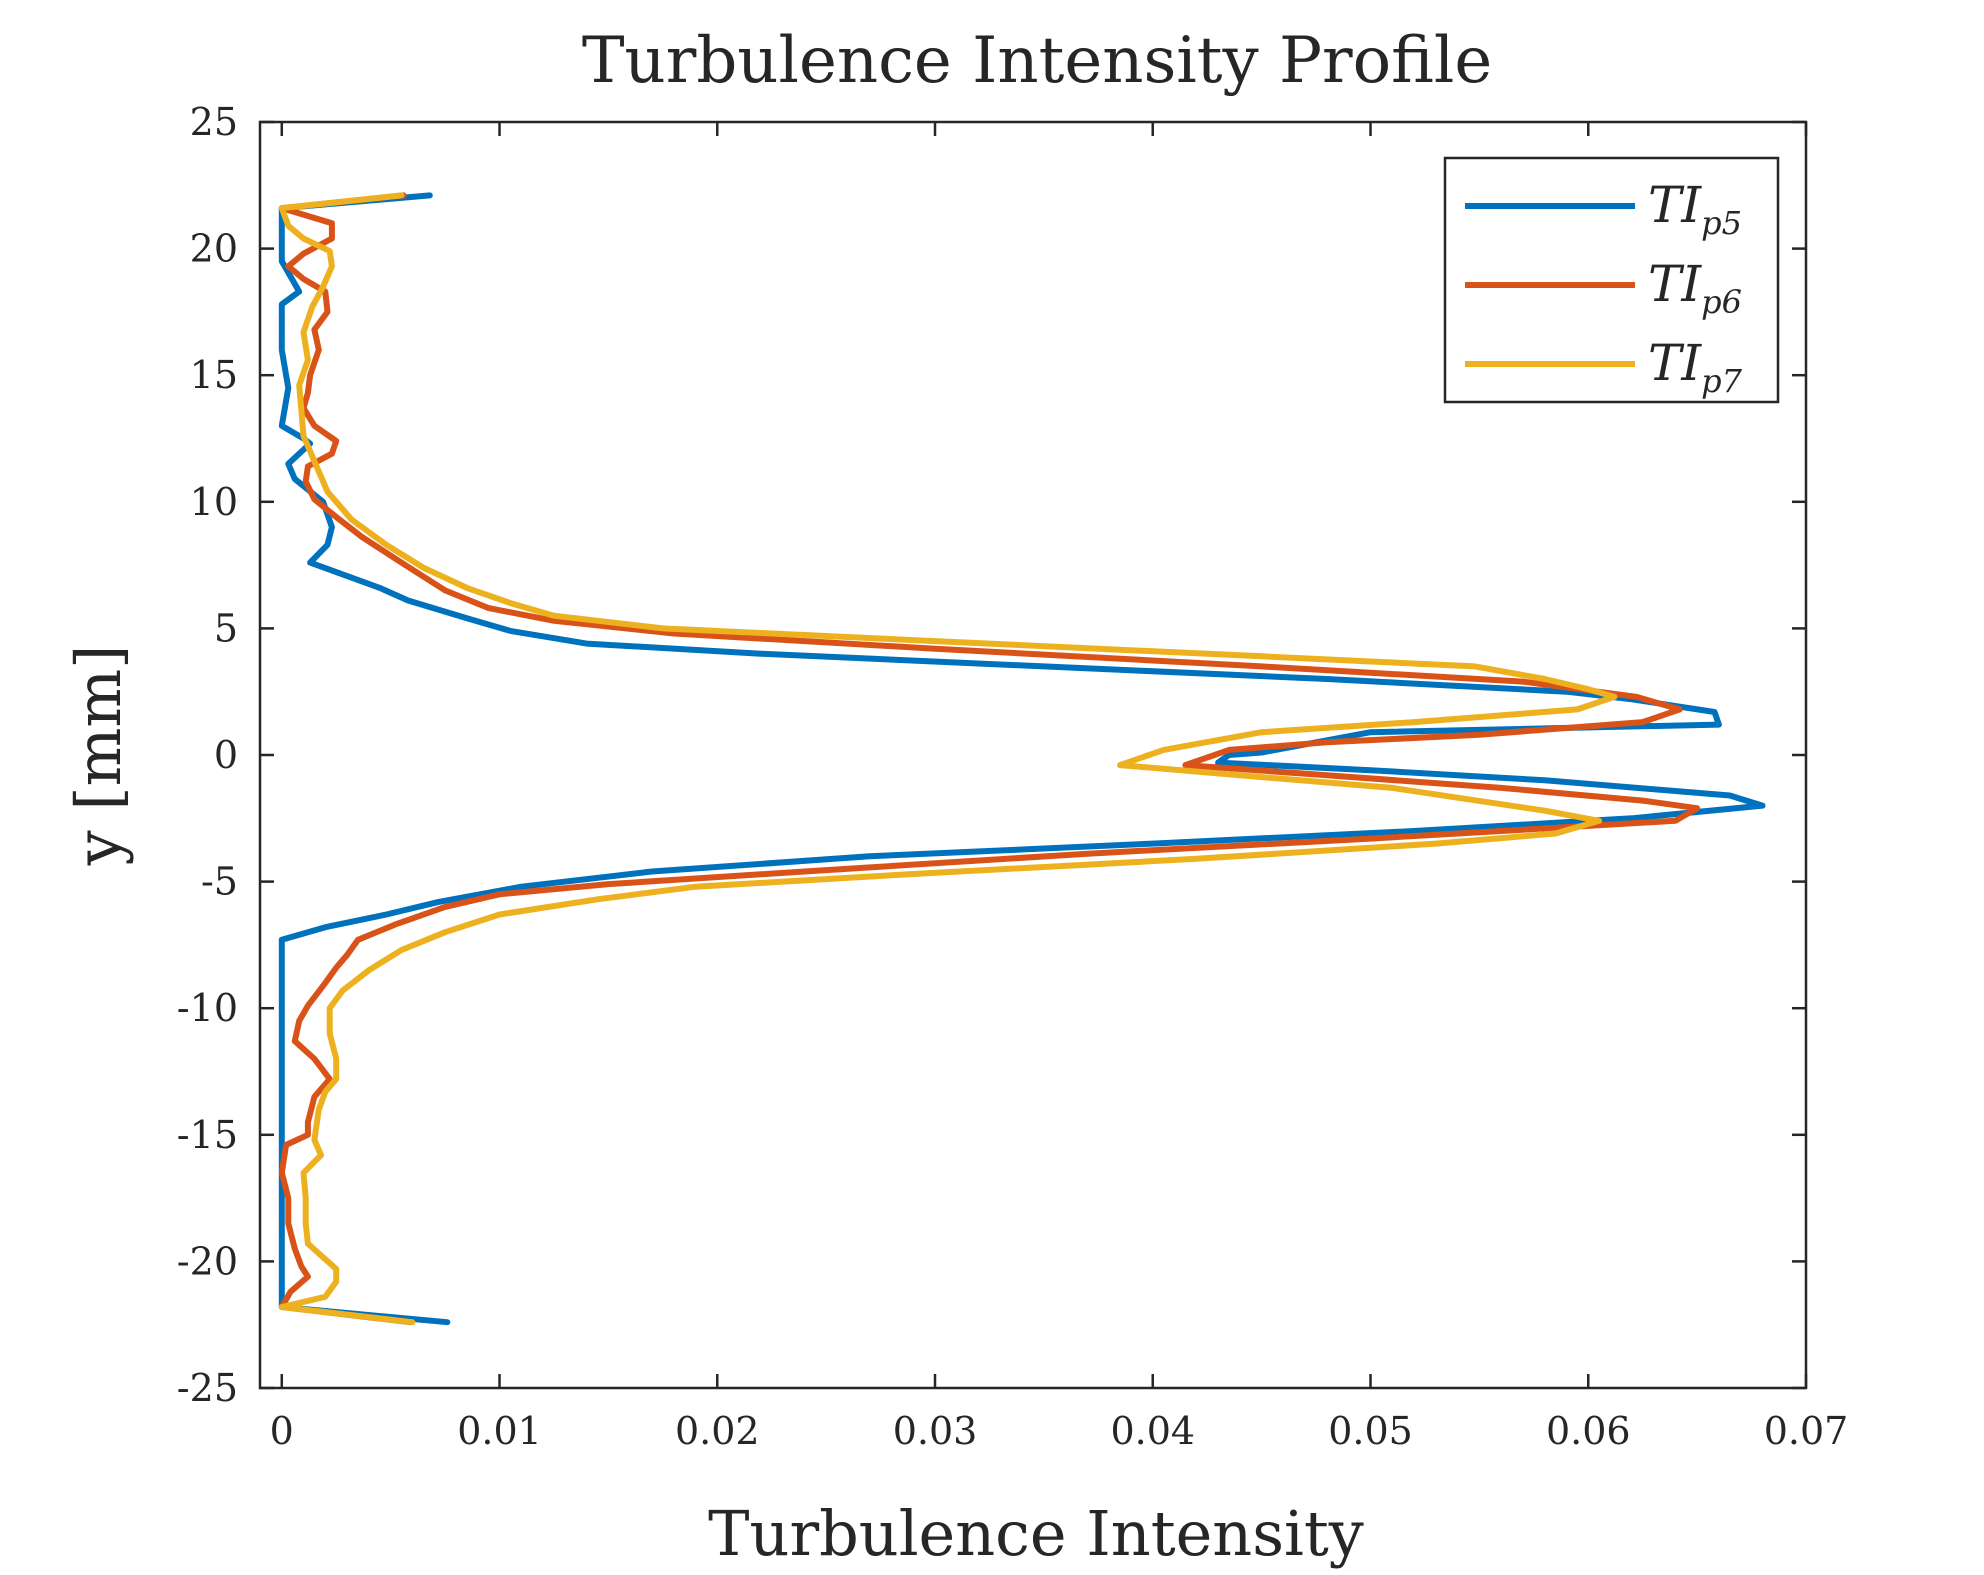 Image resolution: width=1984 pixels, height=1575 pixels. What do you see at coordinates (1036, 1533) in the screenshot?
I see `x-axis-label: Turbulence Intensity` at bounding box center [1036, 1533].